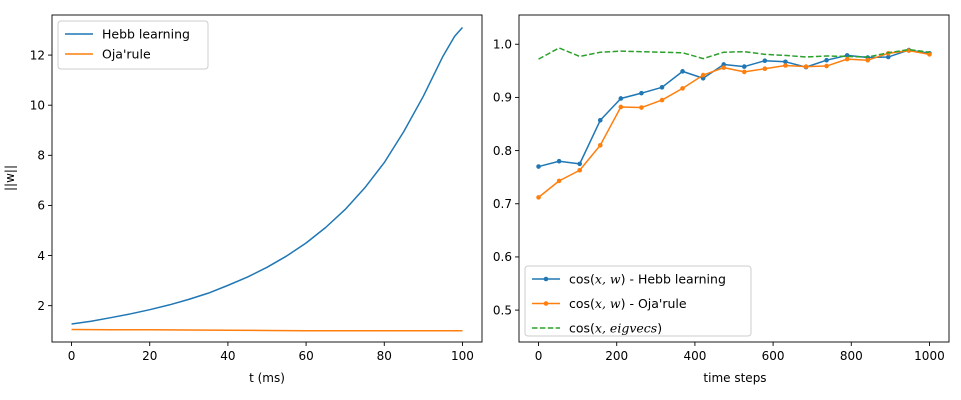 The width and height of the screenshot is (961, 400). Describe the element at coordinates (384, 356) in the screenshot. I see `chart-left-xtick-label: 80` at that location.